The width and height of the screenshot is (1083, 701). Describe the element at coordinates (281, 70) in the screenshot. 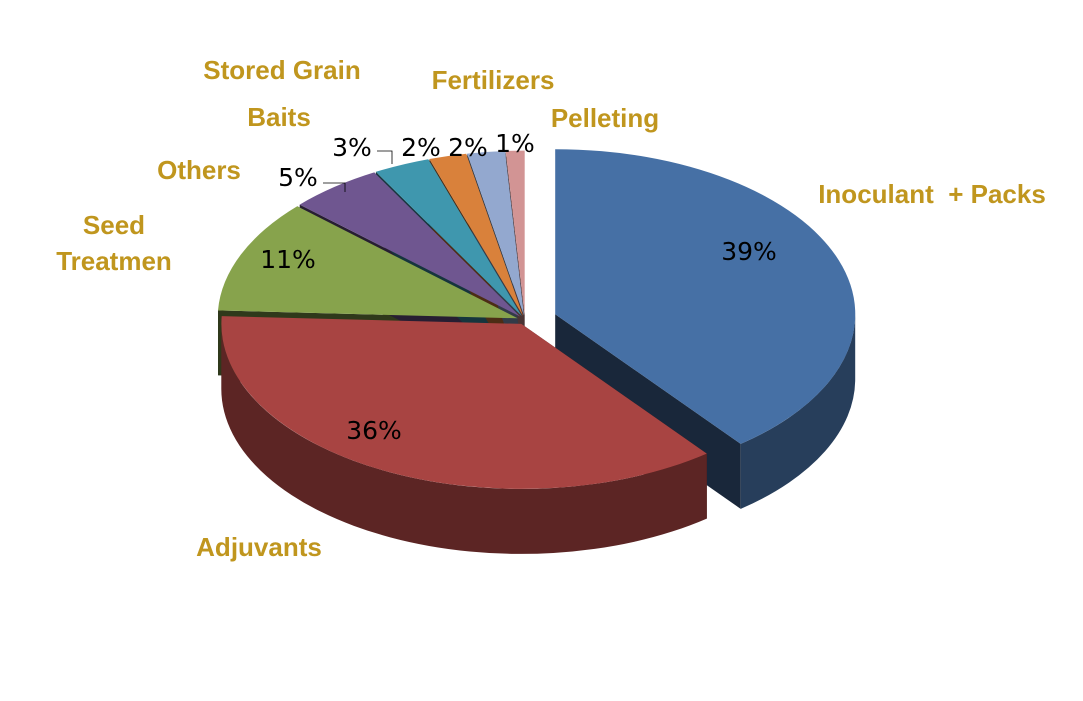

I see `category-label: Stored Grain` at that location.